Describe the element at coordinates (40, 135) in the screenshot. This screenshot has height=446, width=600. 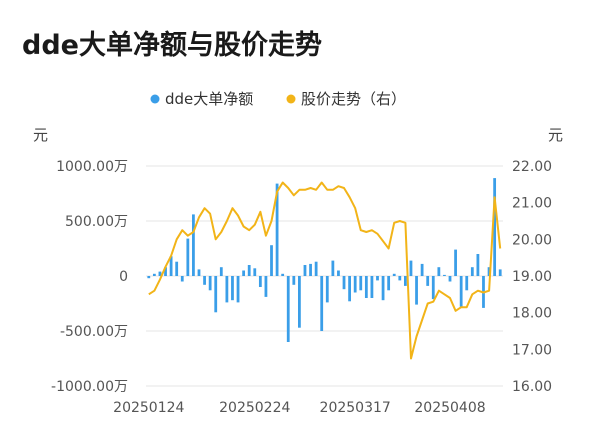
I see `left-axis-unit: 元` at that location.